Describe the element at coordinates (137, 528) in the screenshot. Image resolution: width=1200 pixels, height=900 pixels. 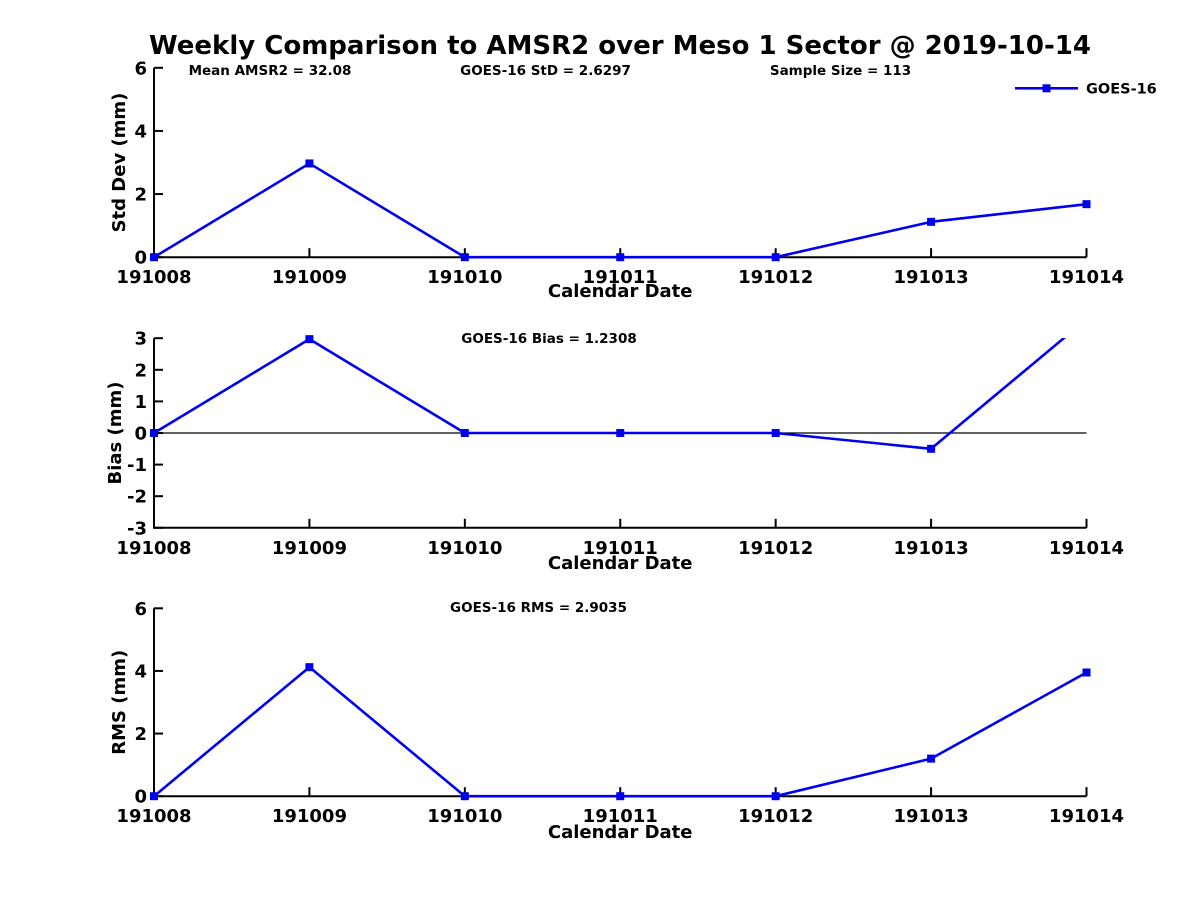
I see `y-tick-label: -3` at that location.